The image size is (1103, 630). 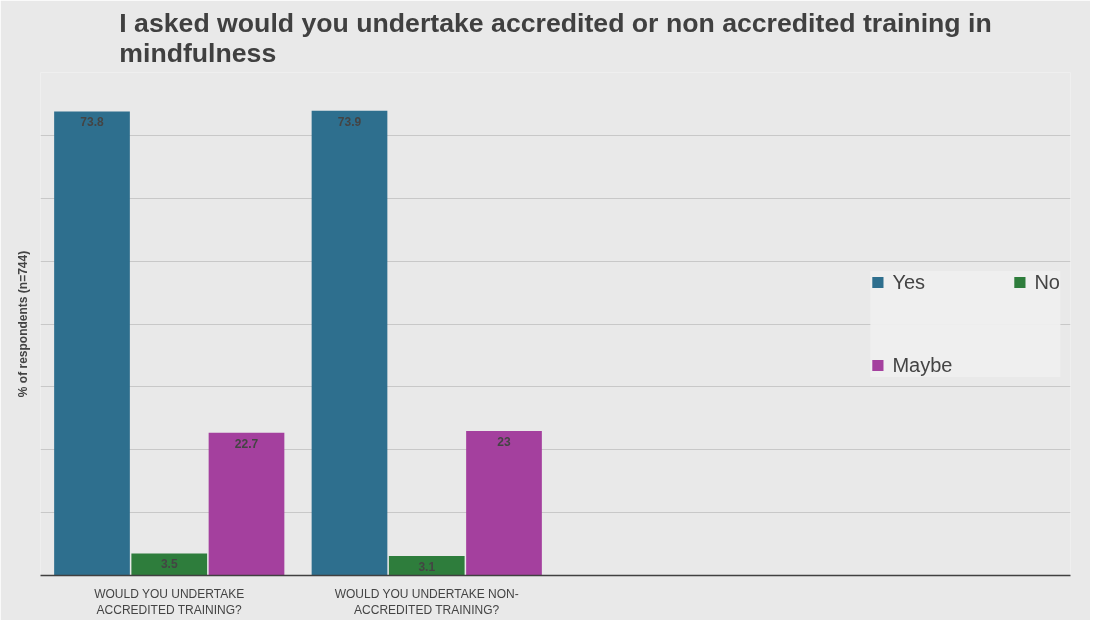 I want to click on y-axis-title: % of respondents (n=744), so click(x=22, y=324).